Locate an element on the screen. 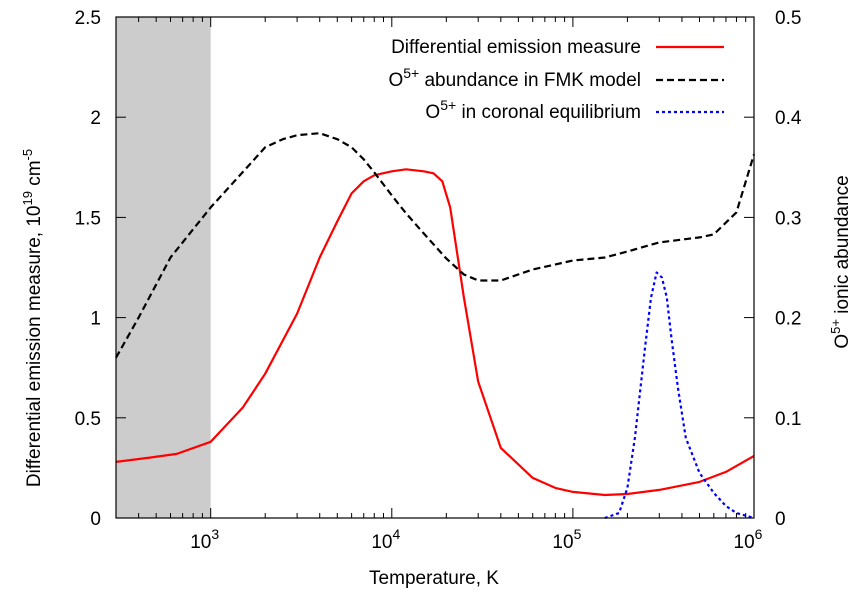  left-y-axis-title-unit: cm is located at coordinates (34, 175).